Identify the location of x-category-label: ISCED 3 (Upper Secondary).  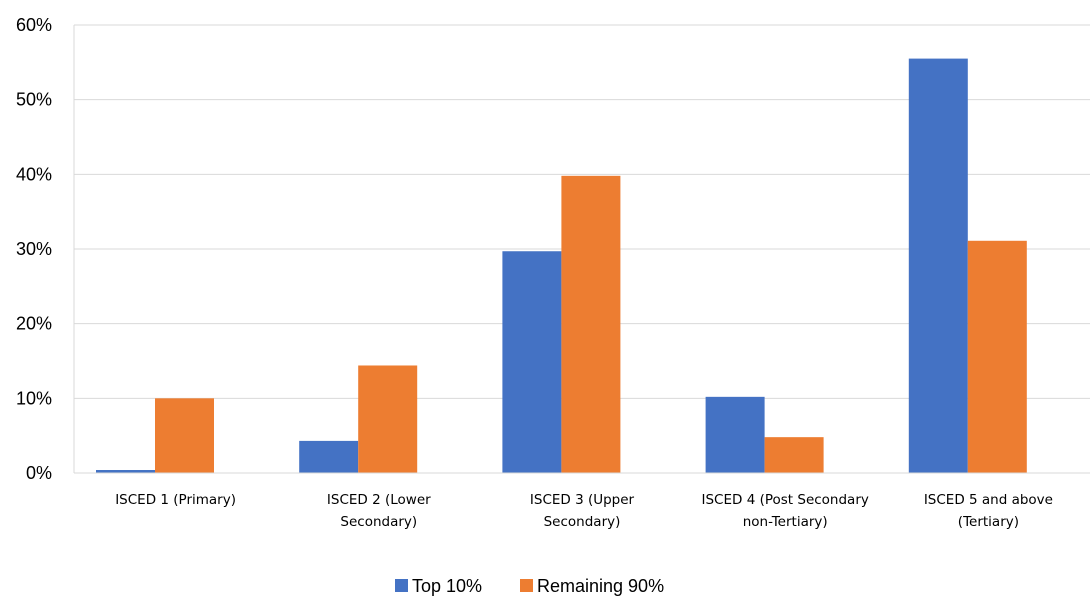
(582, 511).